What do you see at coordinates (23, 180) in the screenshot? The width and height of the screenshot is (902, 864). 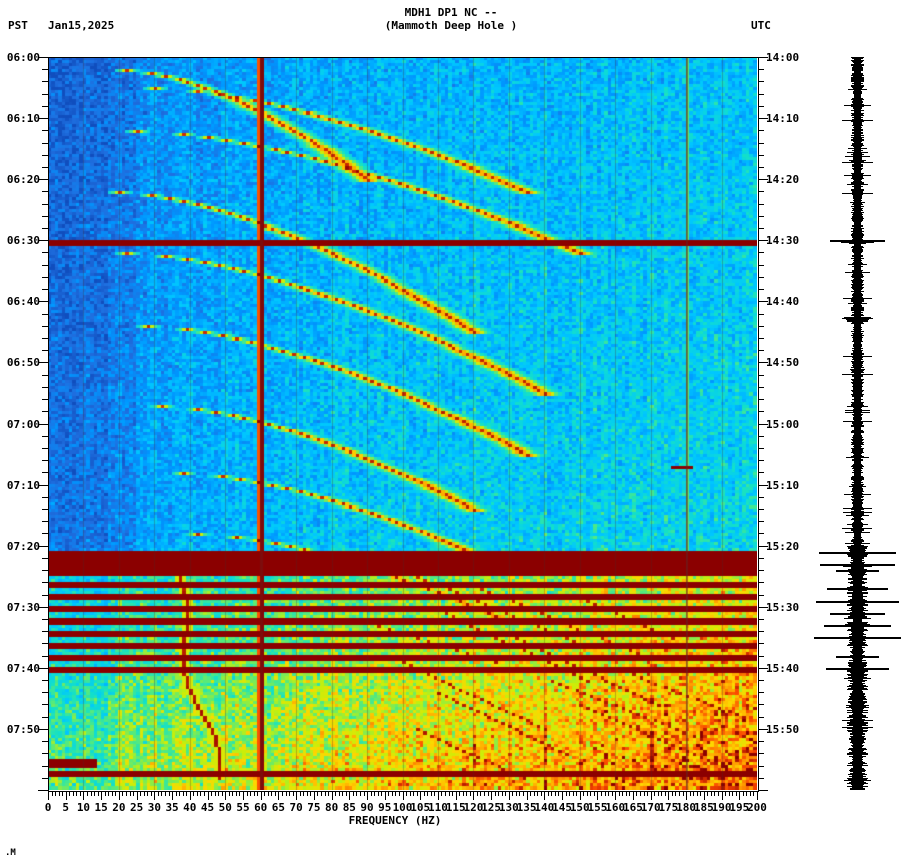 I see `y-tick-label: 06:20` at bounding box center [23, 180].